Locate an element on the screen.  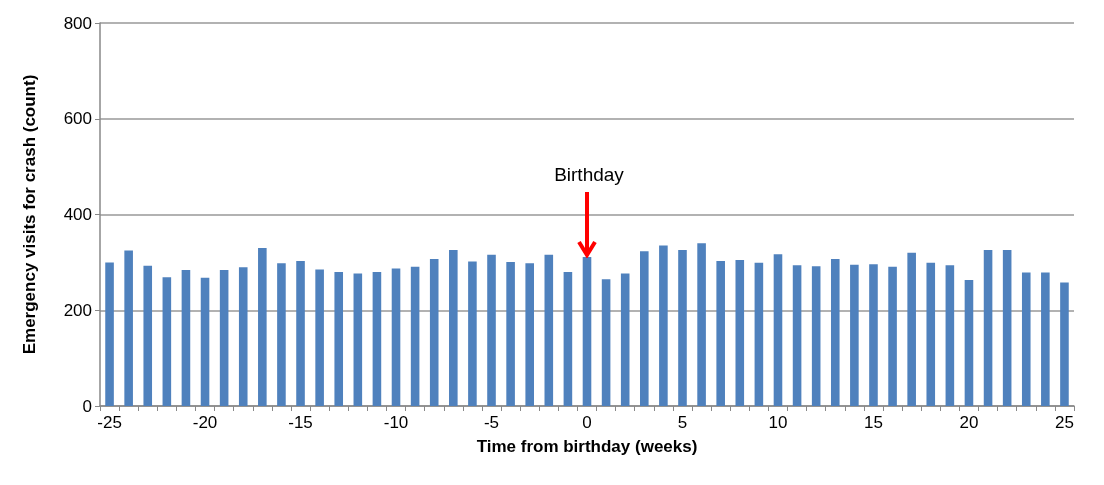
y-tick-label: 600 is located at coordinates (77, 119).